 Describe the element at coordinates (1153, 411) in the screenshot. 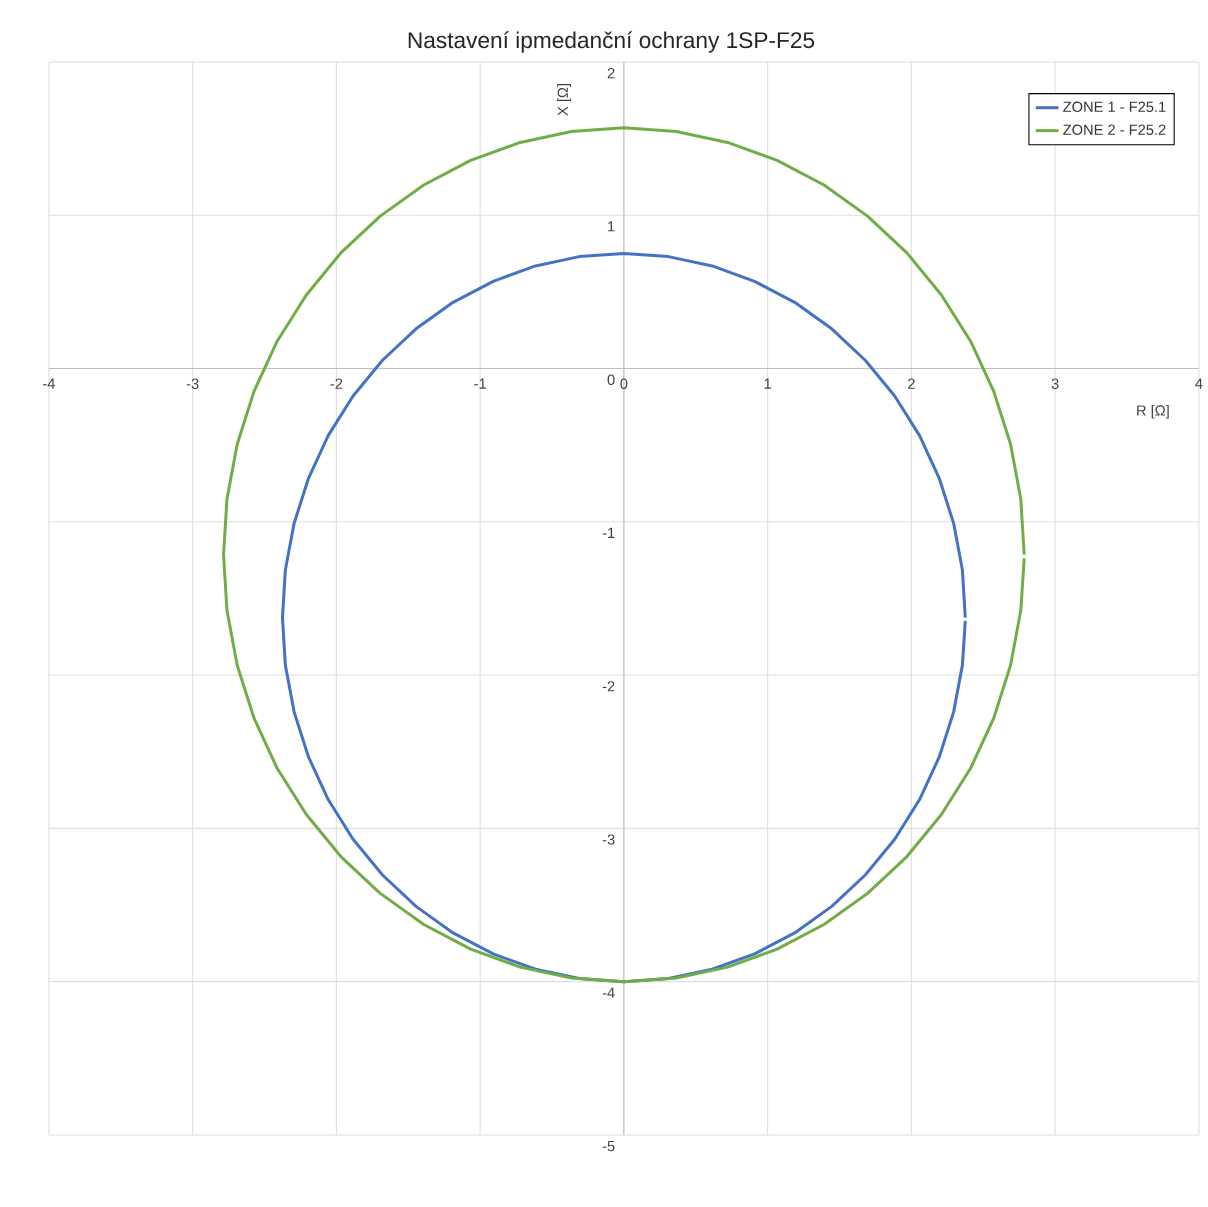

I see `x-axis-title: R [Ω]` at that location.